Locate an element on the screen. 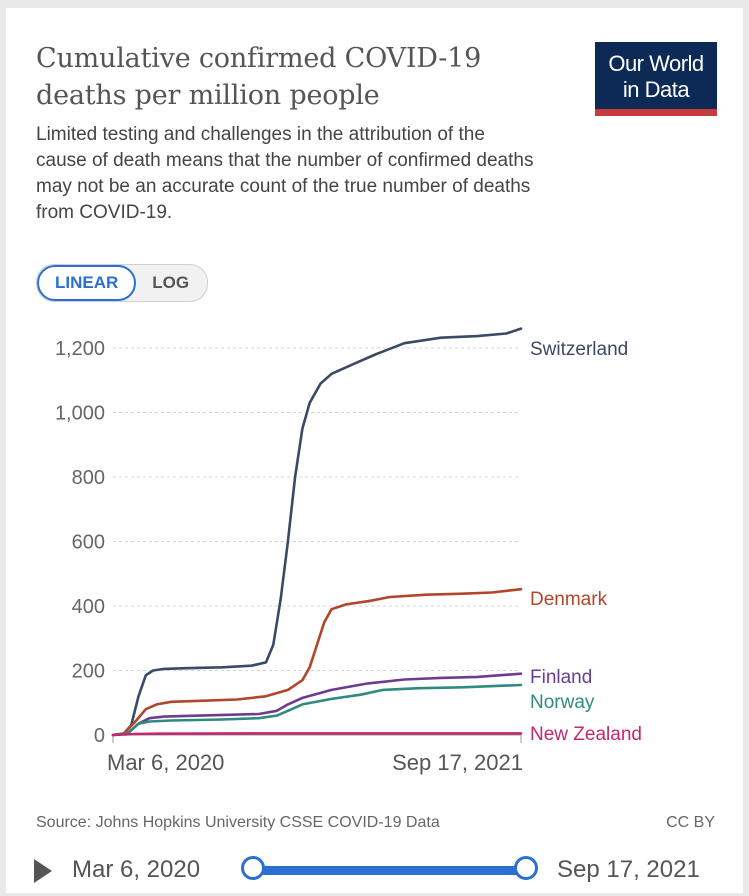  y-tick-label: 1,200 is located at coordinates (80, 349).